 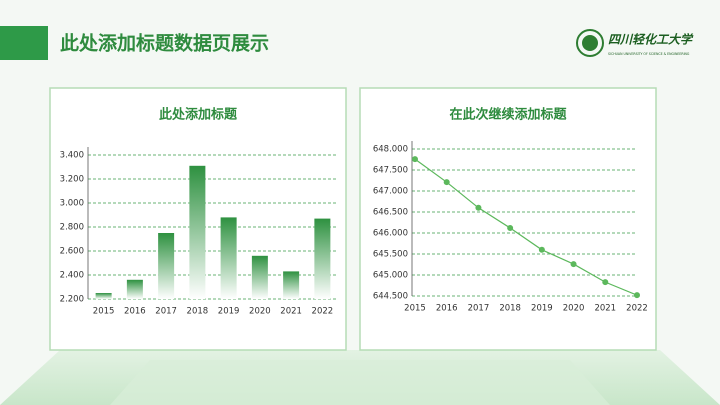 I want to click on y-tick-label: 3.400, so click(x=72, y=156).